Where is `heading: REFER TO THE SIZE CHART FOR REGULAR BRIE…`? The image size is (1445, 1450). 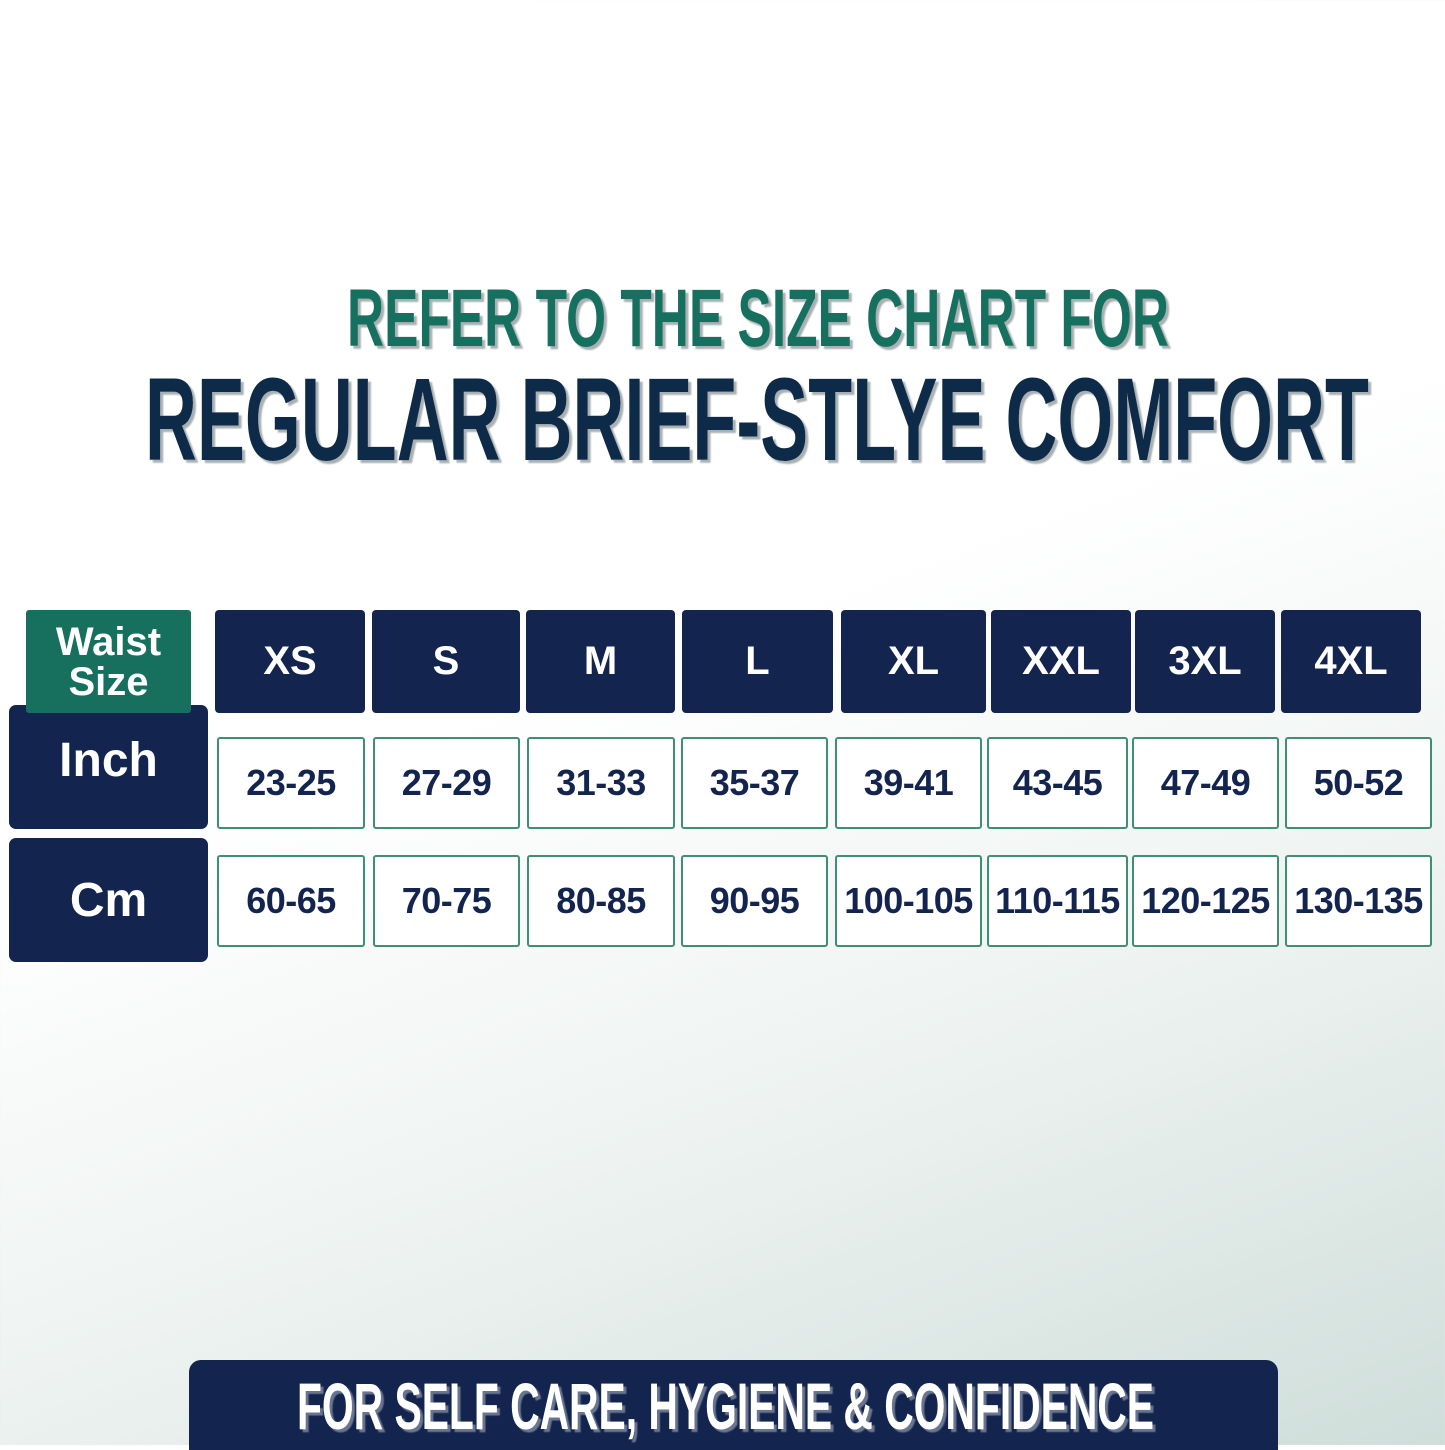
heading: REFER TO THE SIZE CHART FOR REGULAR BRIE… is located at coordinates (757, 379).